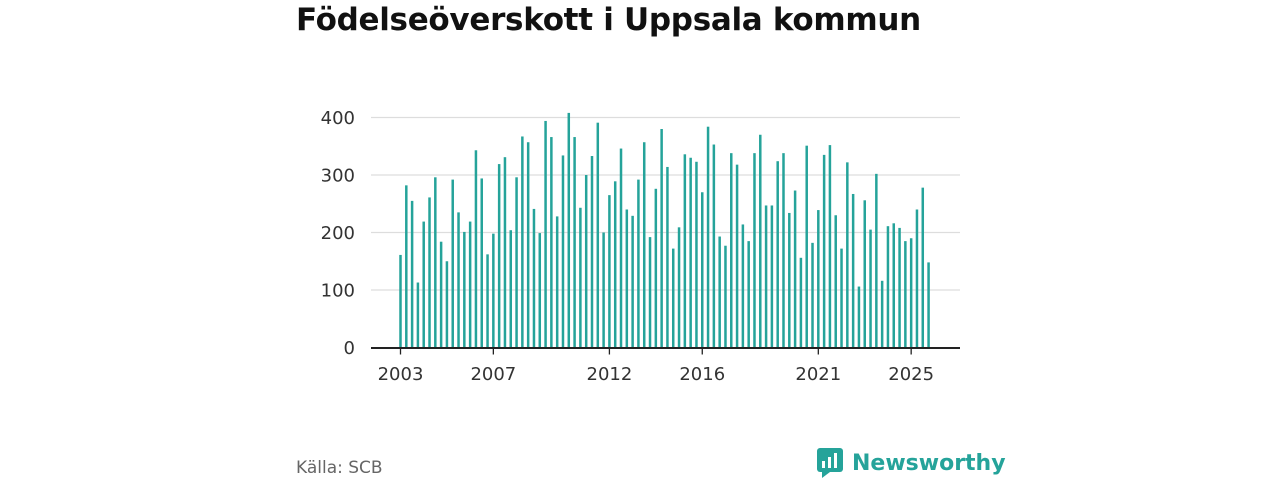  I want to click on newsworthy-logo-icon, so click(830, 463).